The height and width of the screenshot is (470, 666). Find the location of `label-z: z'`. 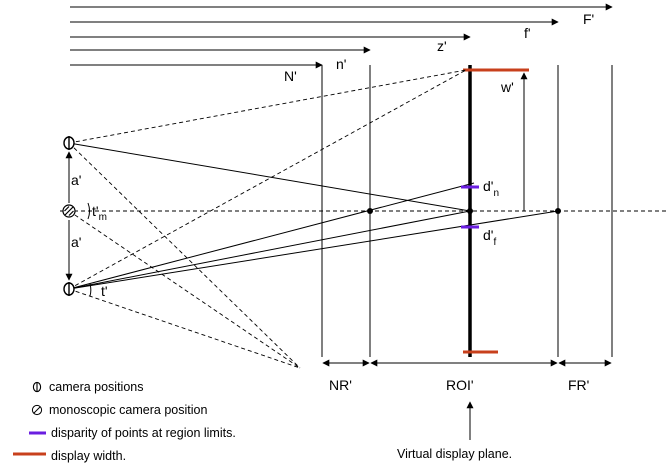

label-z: z' is located at coordinates (442, 46).